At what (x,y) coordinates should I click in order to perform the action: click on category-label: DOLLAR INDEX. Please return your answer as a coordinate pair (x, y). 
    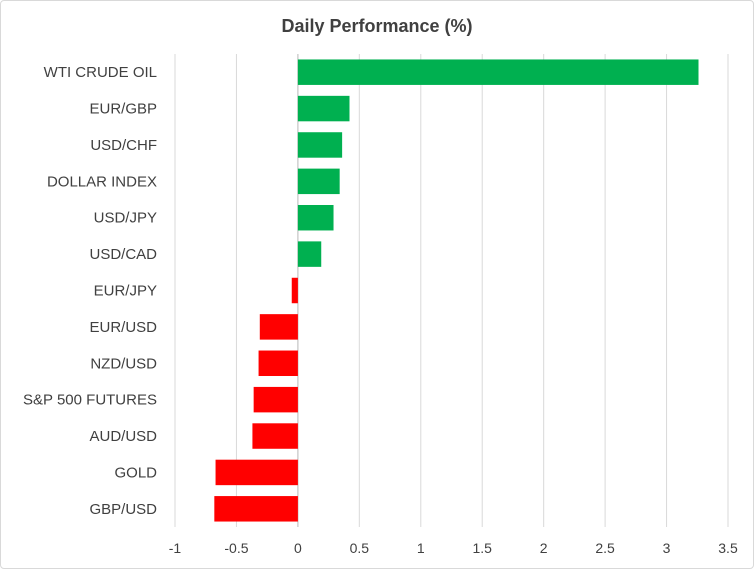
    Looking at the image, I should click on (102, 181).